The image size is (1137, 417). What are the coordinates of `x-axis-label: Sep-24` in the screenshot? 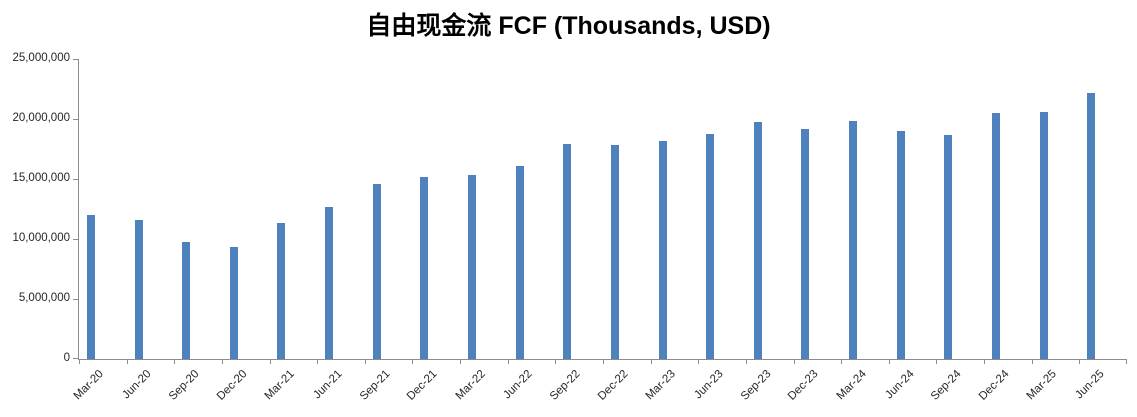 It's located at (946, 385).